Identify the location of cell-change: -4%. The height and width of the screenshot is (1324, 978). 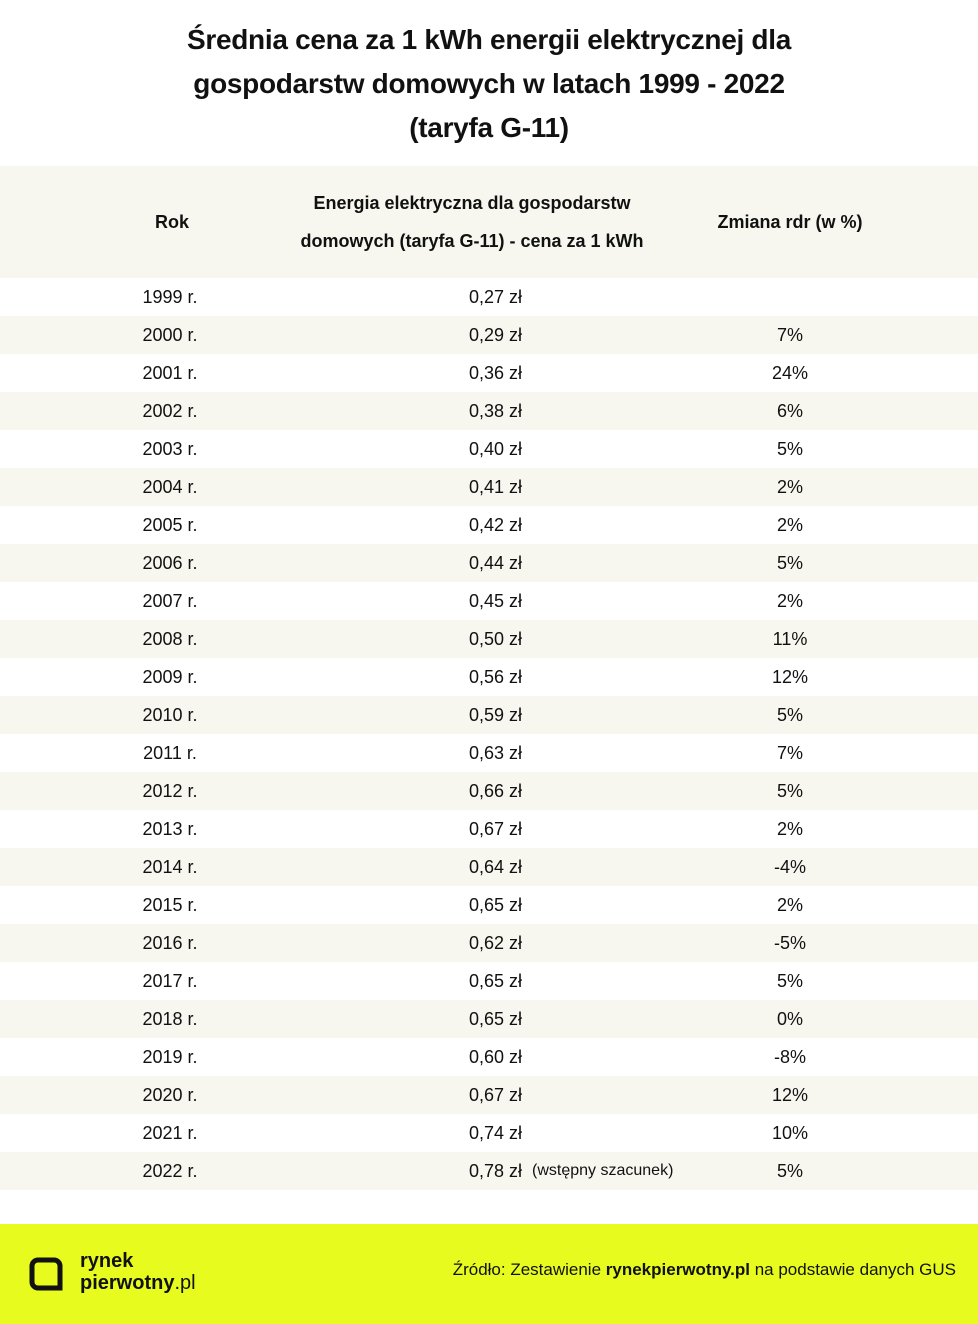
(789, 867).